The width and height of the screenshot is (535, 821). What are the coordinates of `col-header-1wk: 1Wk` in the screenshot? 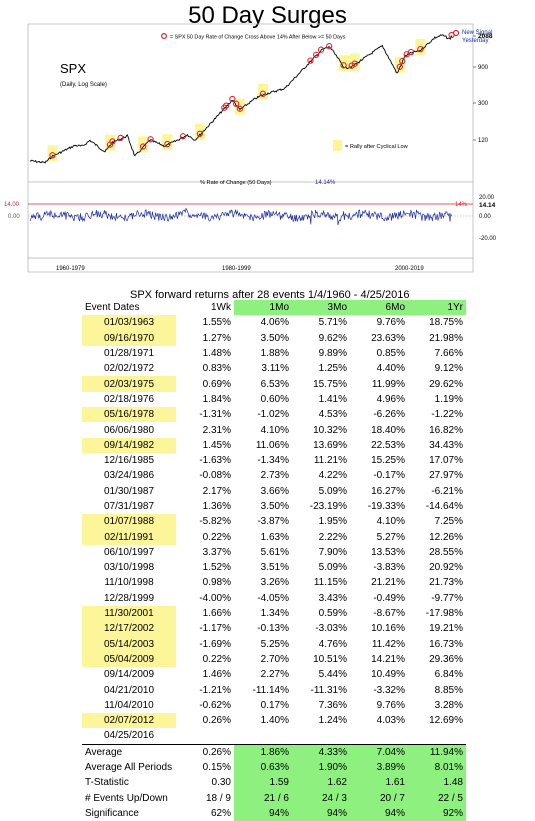 It's located at (221, 308).